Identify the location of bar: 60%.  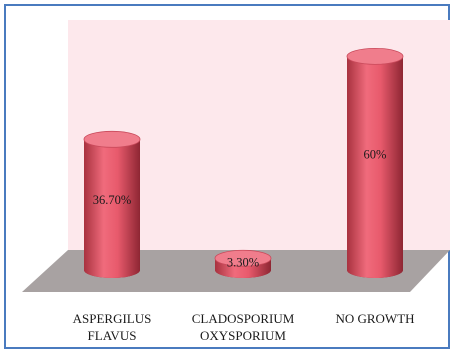
(375, 162).